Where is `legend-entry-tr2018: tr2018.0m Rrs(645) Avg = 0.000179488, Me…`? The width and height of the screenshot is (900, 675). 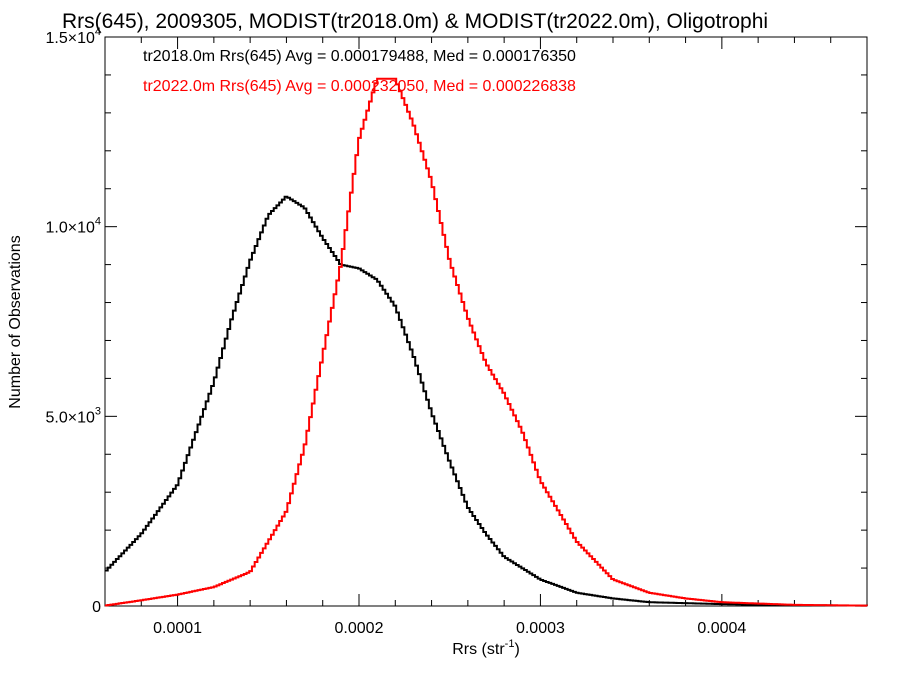
legend-entry-tr2018: tr2018.0m Rrs(645) Avg = 0.000179488, Me… is located at coordinates (359, 56).